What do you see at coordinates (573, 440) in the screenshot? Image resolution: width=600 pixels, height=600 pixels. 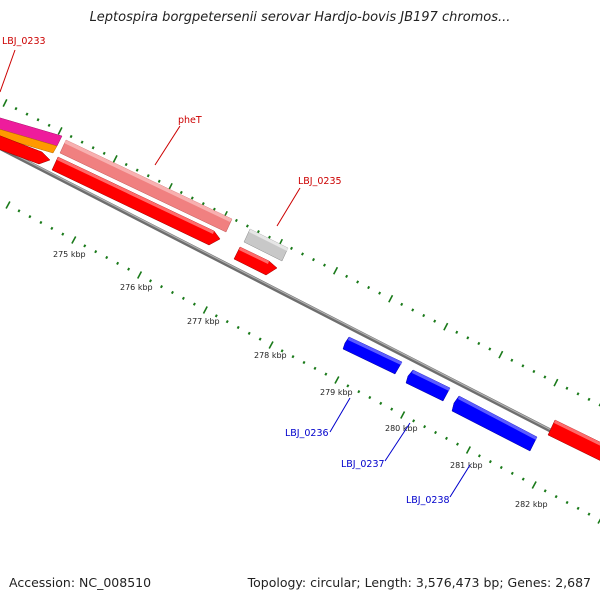 I see `feature-cds-forward-right` at bounding box center [573, 440].